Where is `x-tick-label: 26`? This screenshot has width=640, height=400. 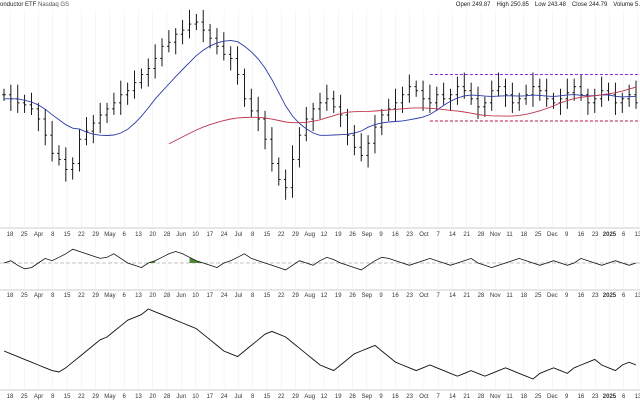 x-tick-label: 26 is located at coordinates (352, 235).